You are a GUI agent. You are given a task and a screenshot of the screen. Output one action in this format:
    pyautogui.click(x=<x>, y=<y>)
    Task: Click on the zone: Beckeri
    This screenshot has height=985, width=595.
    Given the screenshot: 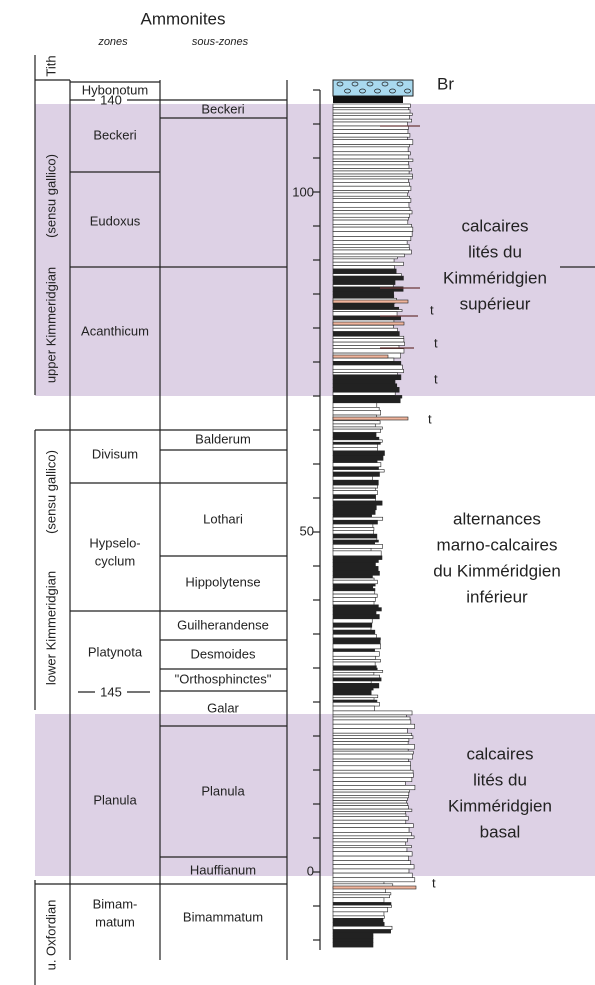 What is the action you would take?
    pyautogui.click(x=114, y=134)
    